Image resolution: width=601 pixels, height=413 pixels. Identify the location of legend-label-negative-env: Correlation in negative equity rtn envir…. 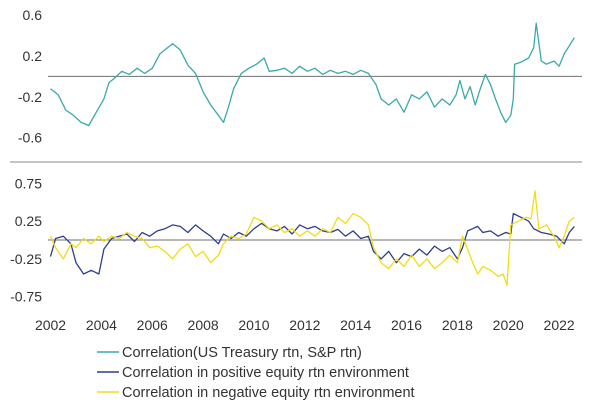
(268, 393).